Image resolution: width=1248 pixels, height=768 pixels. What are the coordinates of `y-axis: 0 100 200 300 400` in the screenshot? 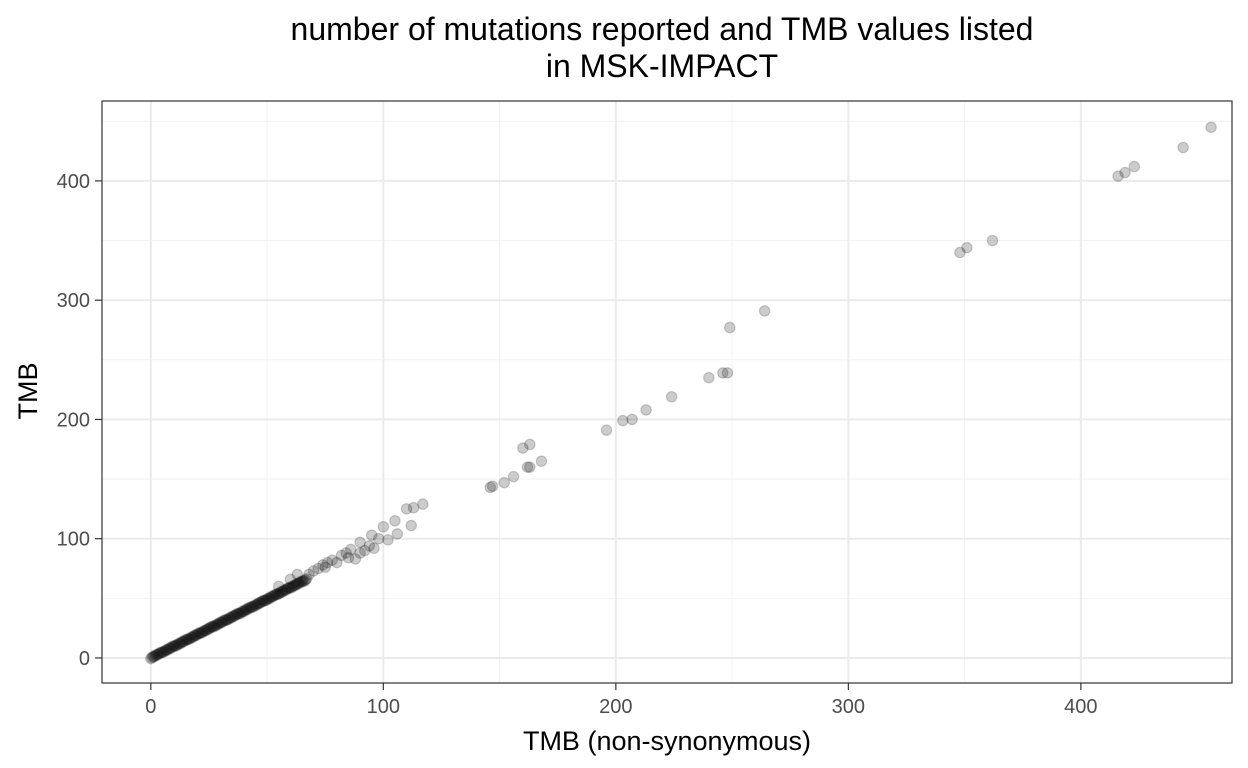 It's located at (79, 420).